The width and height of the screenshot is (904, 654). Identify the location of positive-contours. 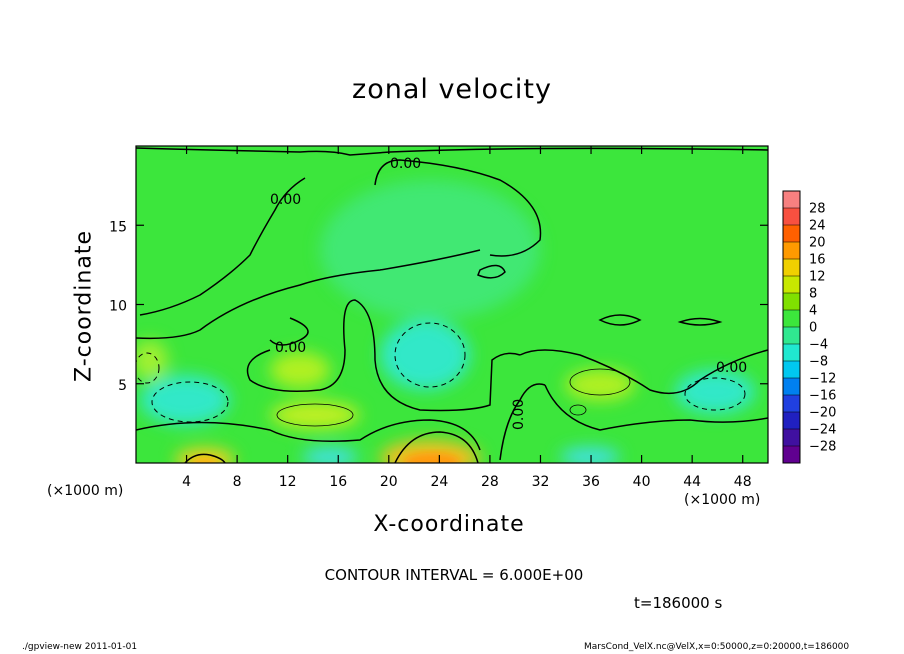
(453, 397).